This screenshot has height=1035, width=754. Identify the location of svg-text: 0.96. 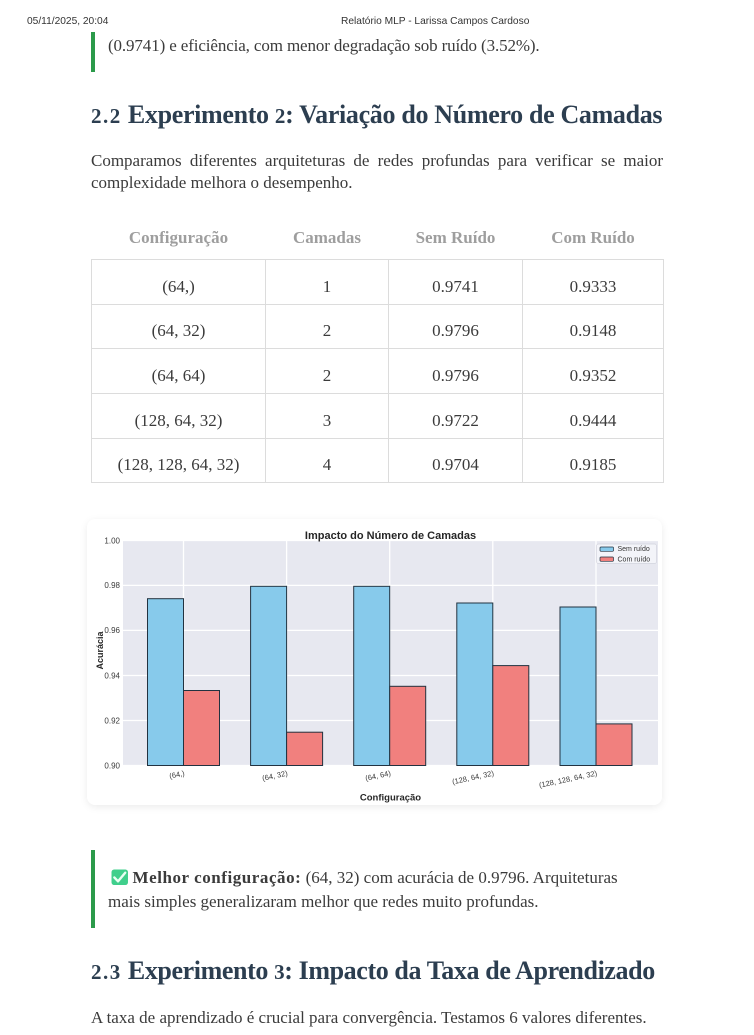
(112, 630).